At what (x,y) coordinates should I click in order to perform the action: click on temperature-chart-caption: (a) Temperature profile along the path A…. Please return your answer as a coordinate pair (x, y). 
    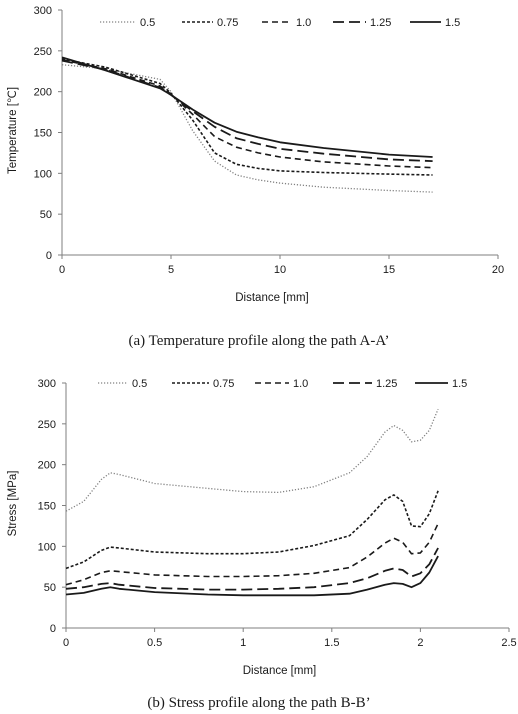
    Looking at the image, I should click on (258, 341).